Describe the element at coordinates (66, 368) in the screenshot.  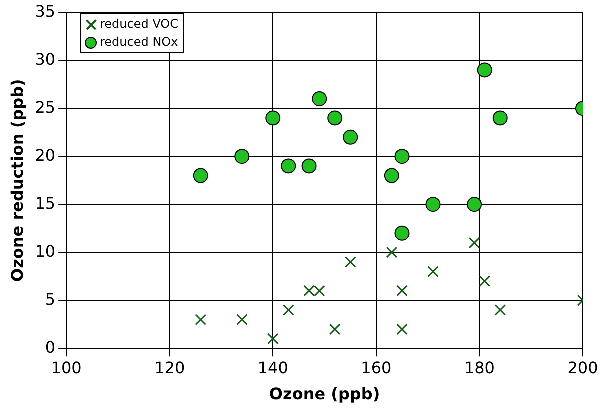
I see `x-tick-label: 100` at that location.